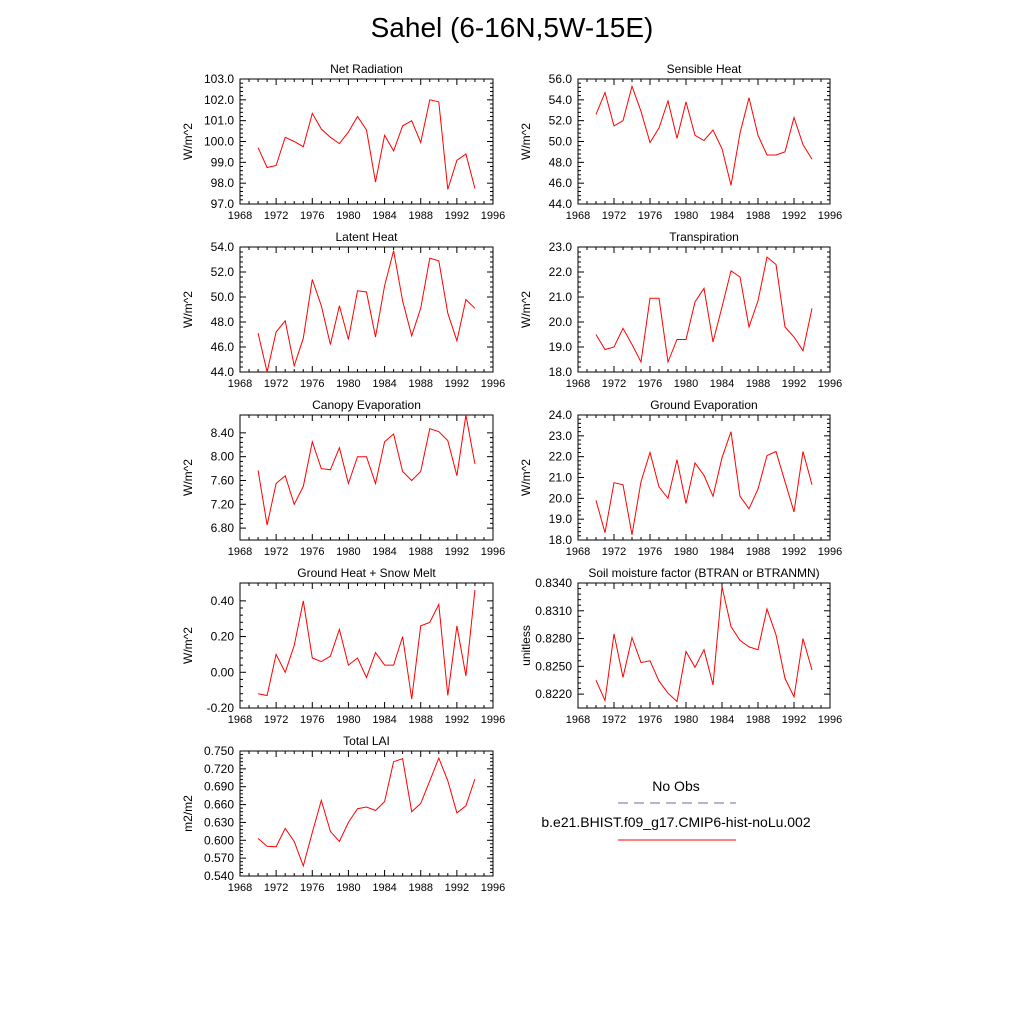  Describe the element at coordinates (561, 297) in the screenshot. I see `y-tick-label: 21.0` at that location.